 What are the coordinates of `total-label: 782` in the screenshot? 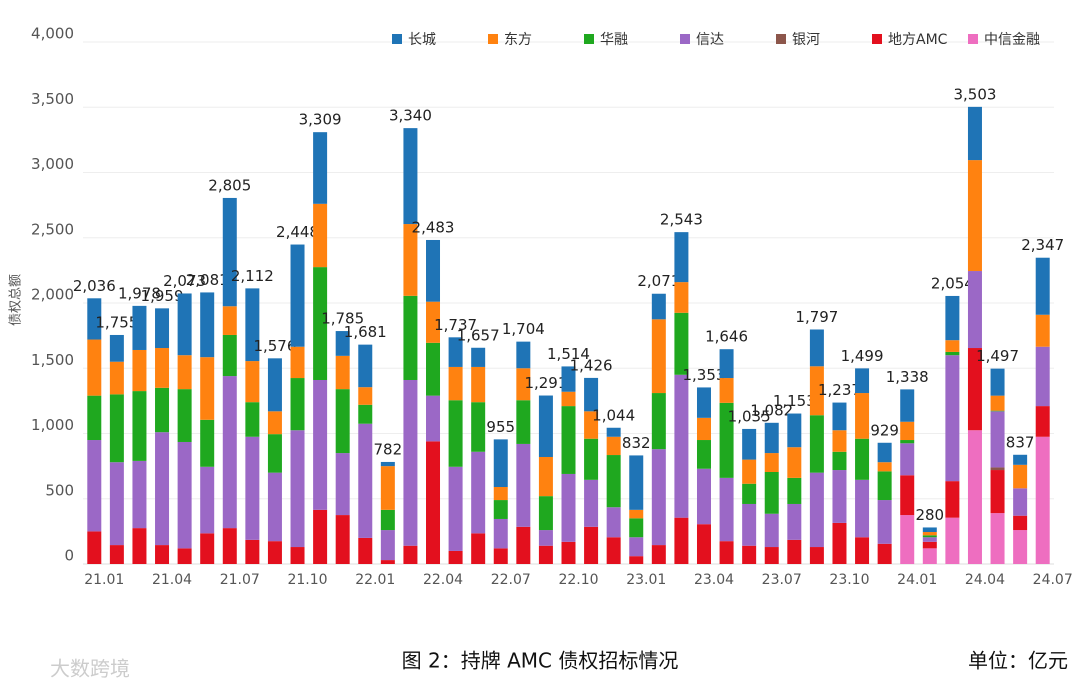 It's located at (388, 449).